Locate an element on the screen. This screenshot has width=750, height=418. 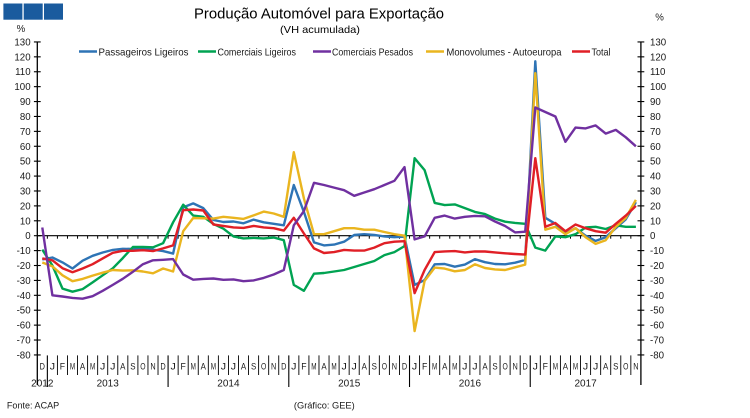
svg-text: Passageiros Ligeiros is located at coordinates (144, 52).